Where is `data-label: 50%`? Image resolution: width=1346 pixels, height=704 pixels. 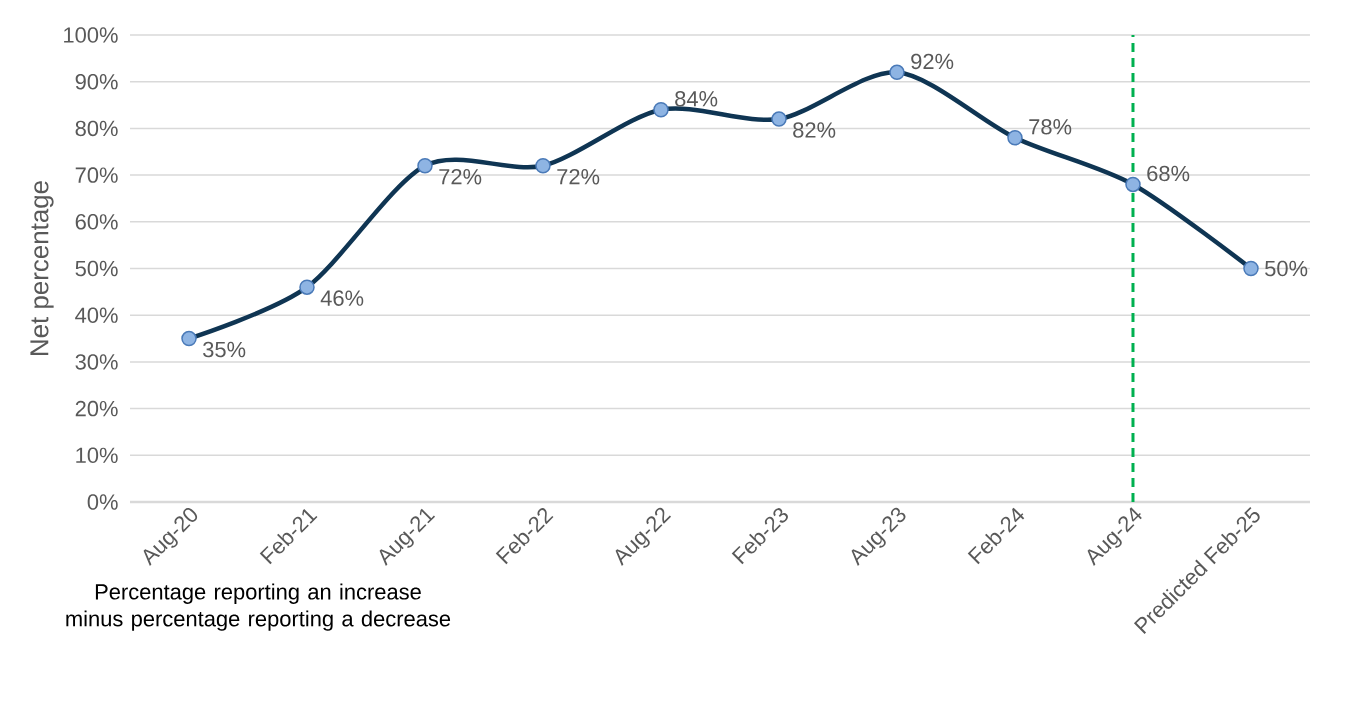
data-label: 50% is located at coordinates (1286, 268).